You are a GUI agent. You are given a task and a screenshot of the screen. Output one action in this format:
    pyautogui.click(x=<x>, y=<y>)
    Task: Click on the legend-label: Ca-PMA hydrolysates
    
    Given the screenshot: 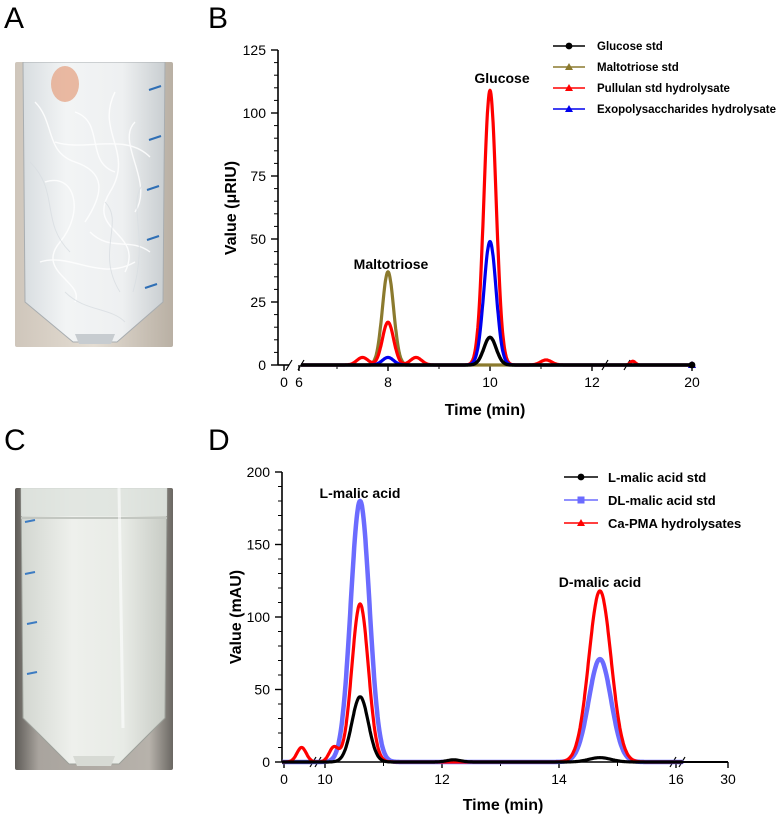 What is the action you would take?
    pyautogui.click(x=674, y=523)
    